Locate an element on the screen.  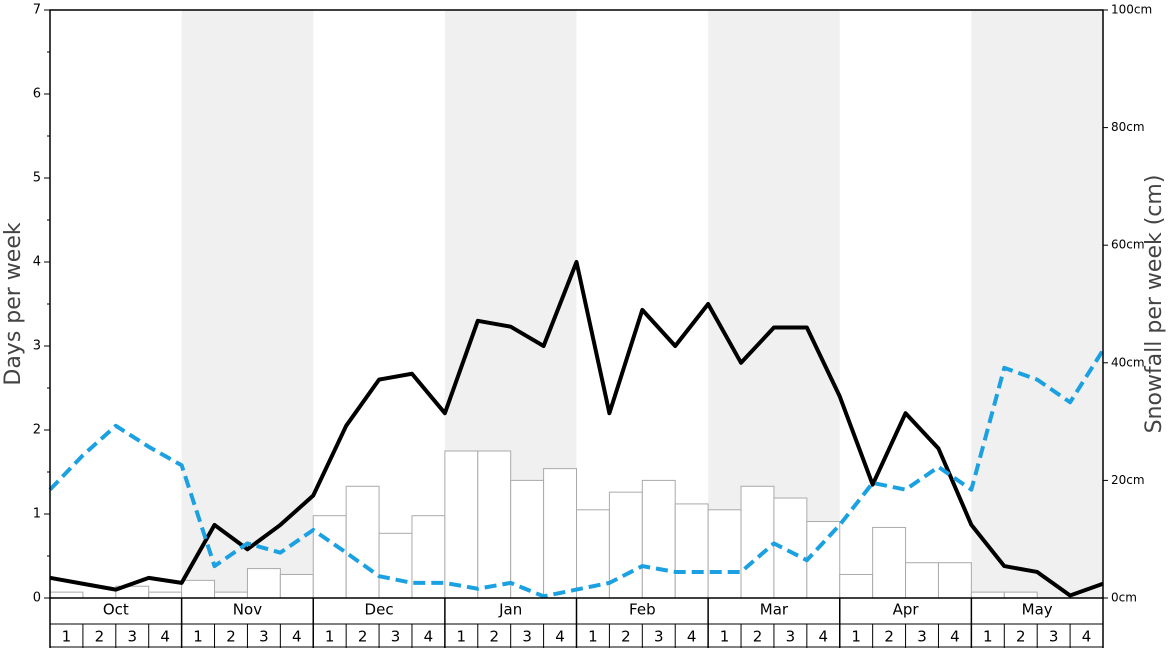
month-label: Feb is located at coordinates (642, 610).